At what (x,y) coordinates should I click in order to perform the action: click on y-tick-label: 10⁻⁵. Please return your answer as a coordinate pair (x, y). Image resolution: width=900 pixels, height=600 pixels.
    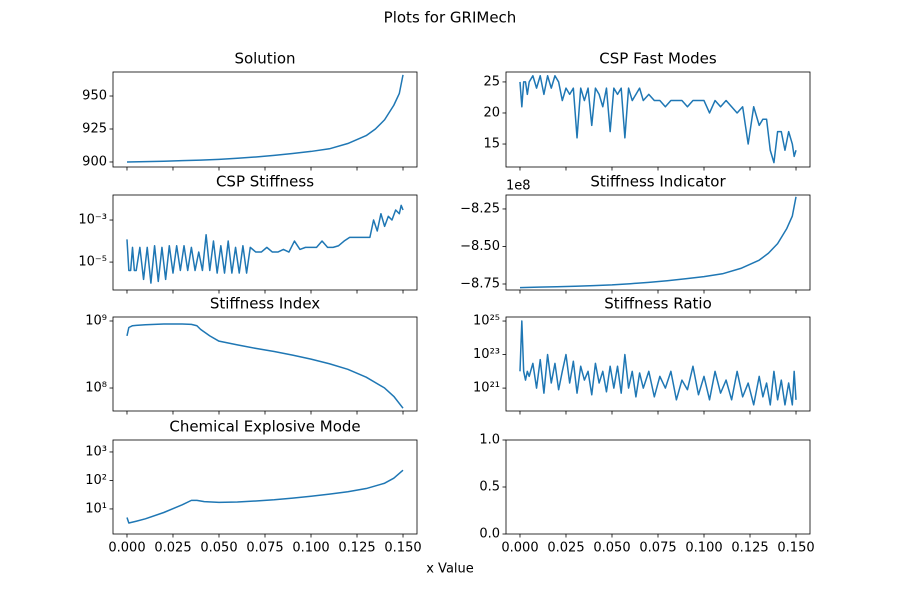
    Looking at the image, I should click on (92, 262).